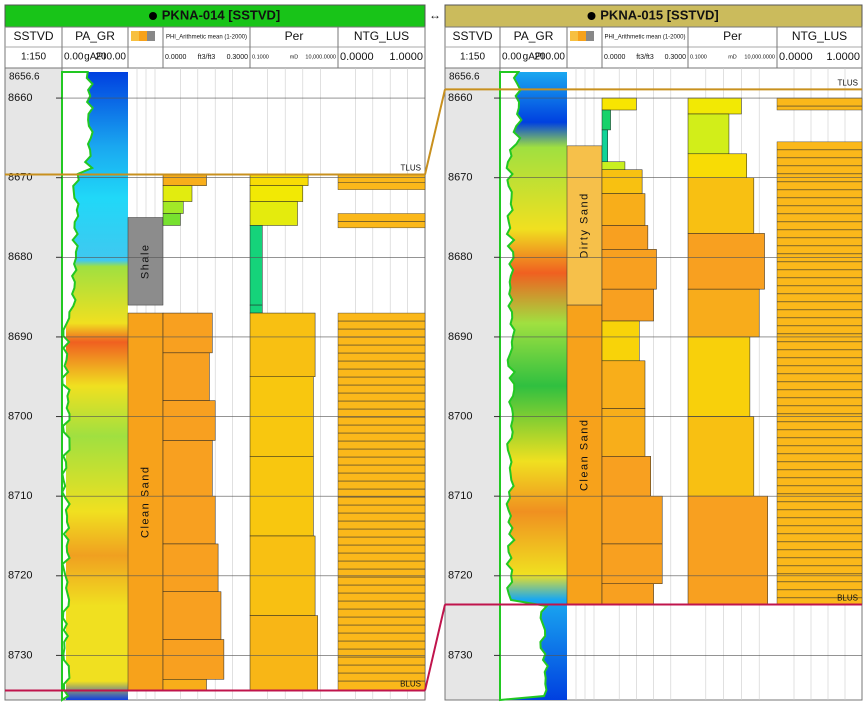 The width and height of the screenshot is (866, 704). What do you see at coordinates (460, 655) in the screenshot?
I see `depth-label: 8730` at bounding box center [460, 655].